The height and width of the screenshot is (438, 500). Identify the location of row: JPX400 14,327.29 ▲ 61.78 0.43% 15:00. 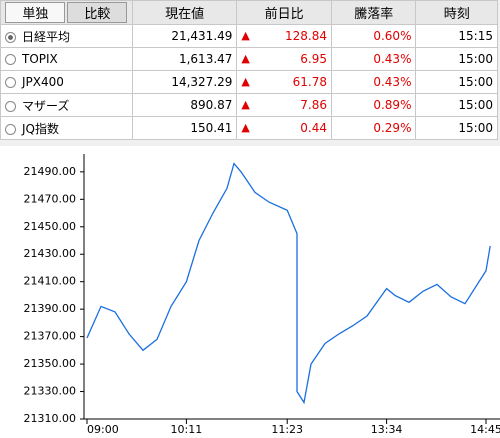
(249, 82).